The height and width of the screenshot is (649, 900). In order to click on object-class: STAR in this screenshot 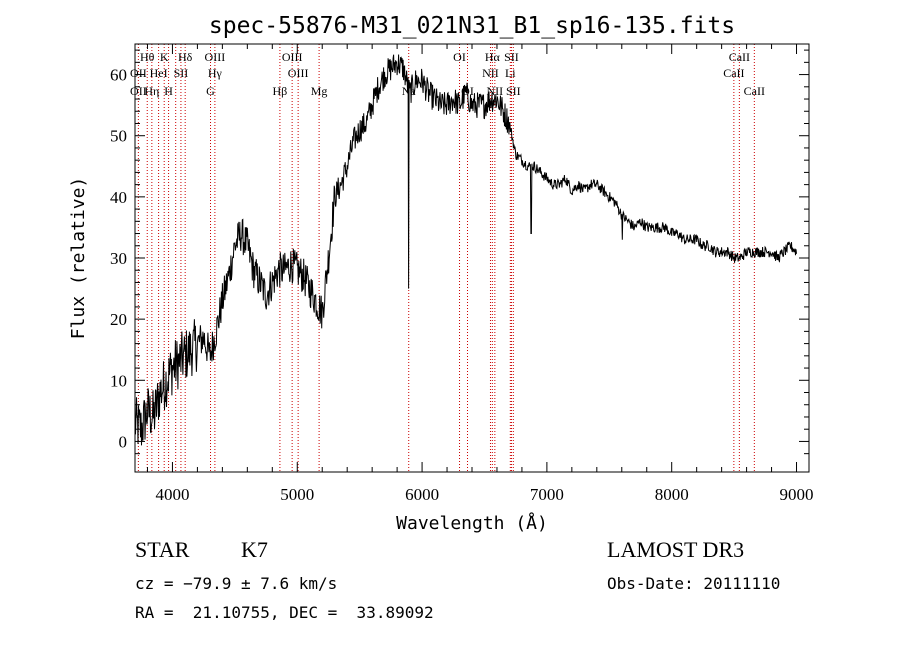, I will do `click(162, 549)`.